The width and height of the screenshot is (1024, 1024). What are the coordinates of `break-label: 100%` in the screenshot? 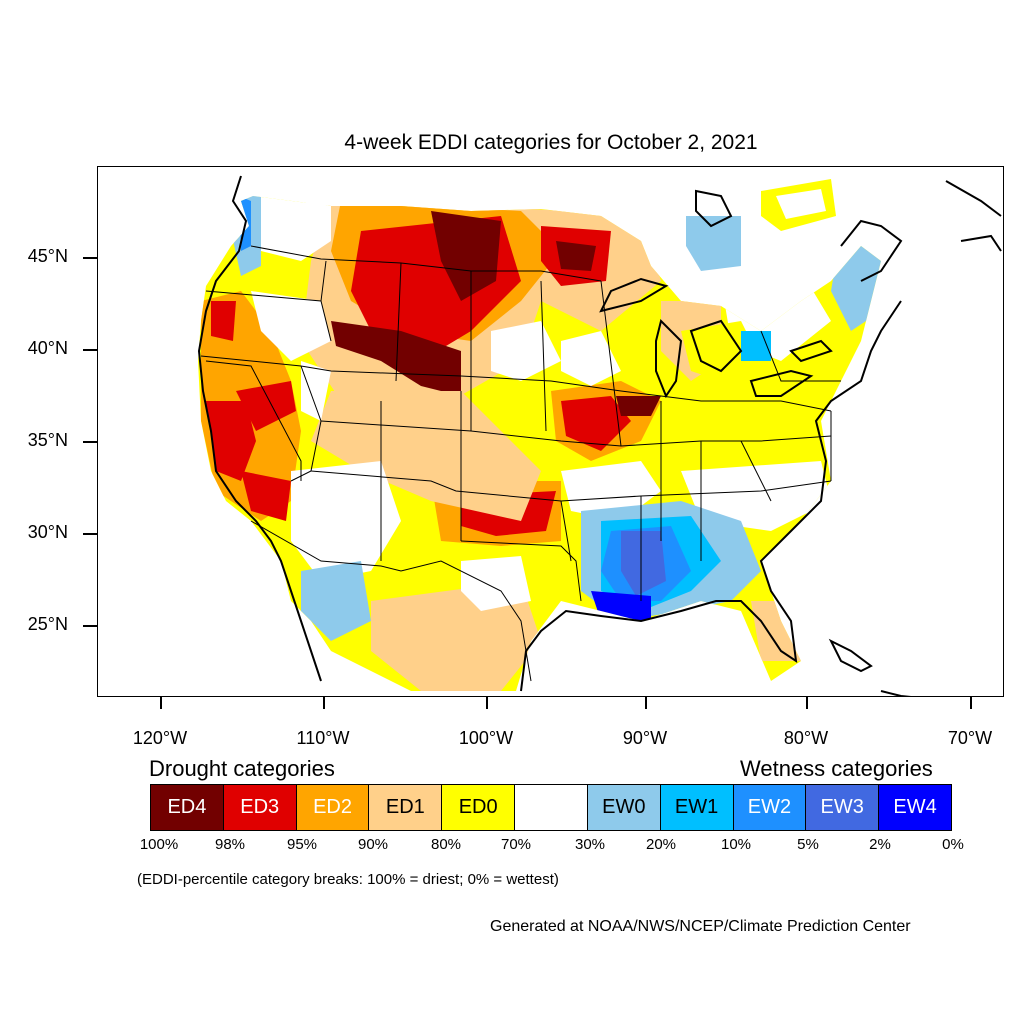 It's located at (159, 844).